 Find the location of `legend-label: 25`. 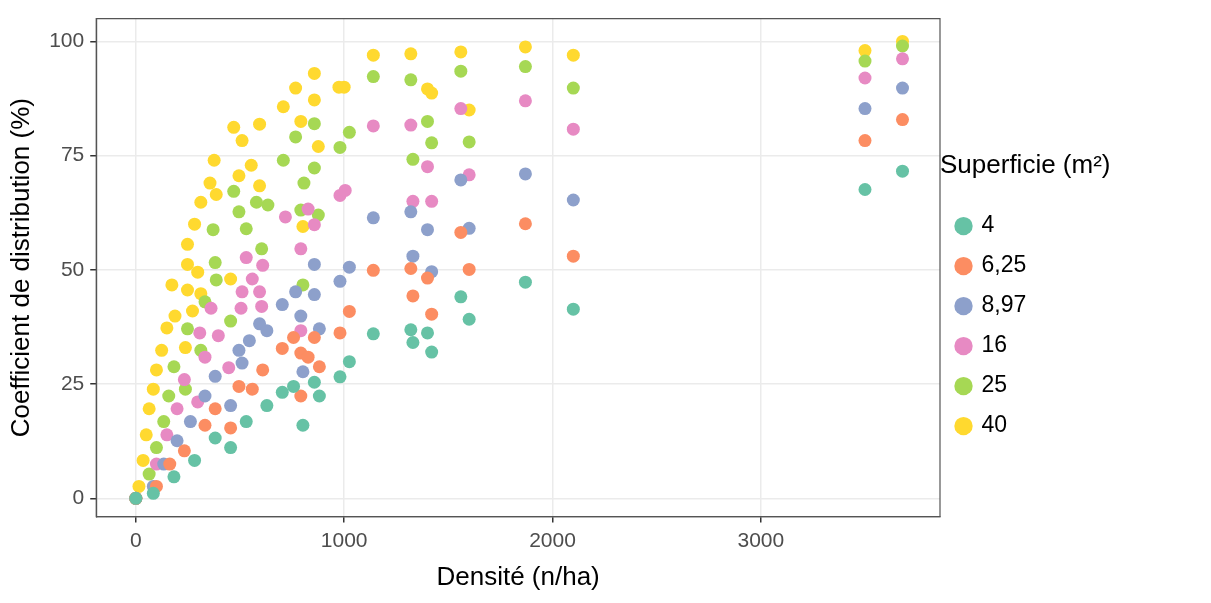

legend-label: 25 is located at coordinates (994, 384).